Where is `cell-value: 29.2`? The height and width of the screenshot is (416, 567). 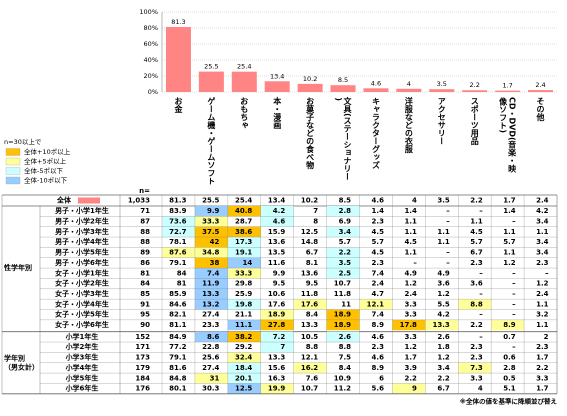 cell-value: 29.2 is located at coordinates (243, 347).